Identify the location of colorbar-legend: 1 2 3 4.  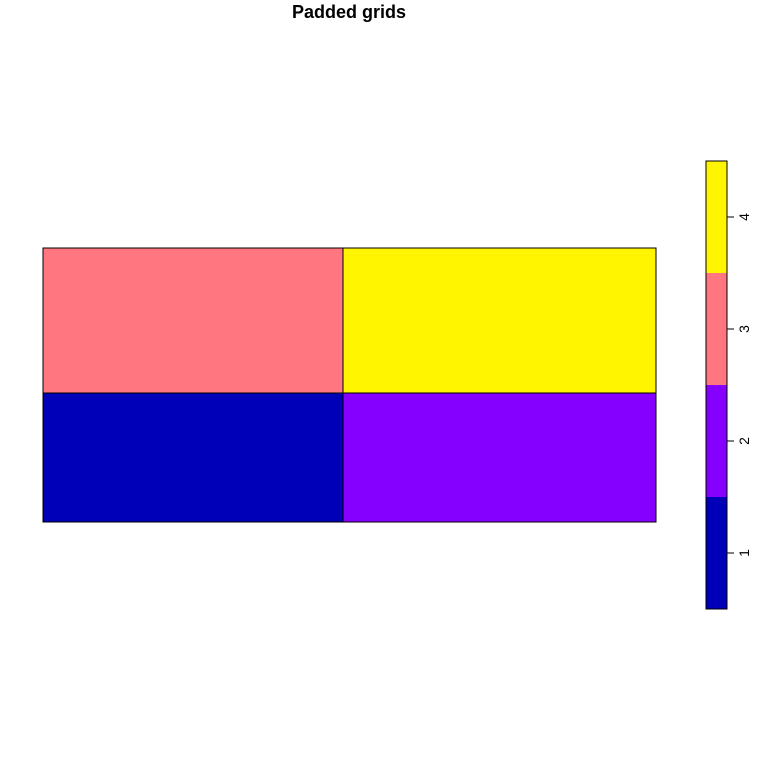
(728, 385).